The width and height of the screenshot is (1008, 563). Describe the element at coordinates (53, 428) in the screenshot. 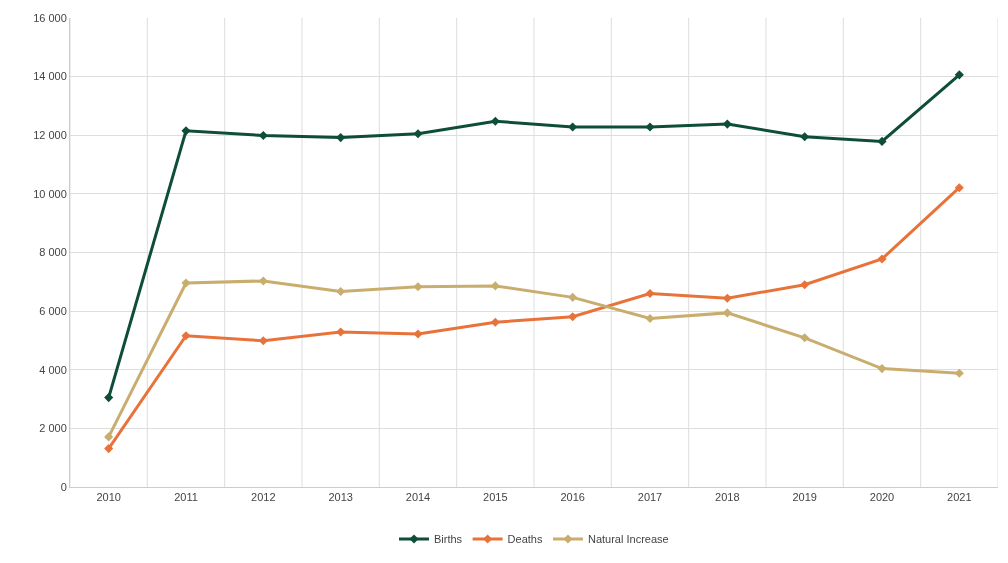

I see `y-tick-label: 2 000` at that location.